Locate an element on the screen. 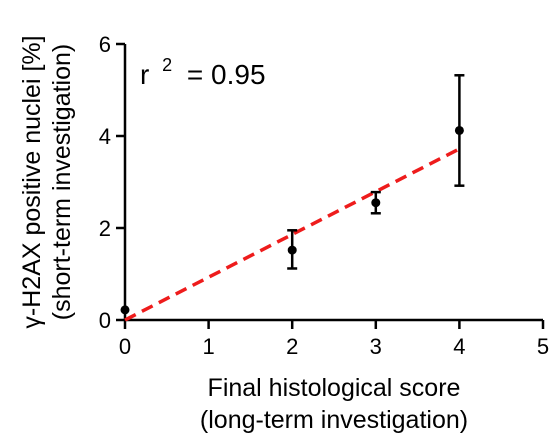 This screenshot has height=444, width=550. x-tick-label: 5 is located at coordinates (543, 346).